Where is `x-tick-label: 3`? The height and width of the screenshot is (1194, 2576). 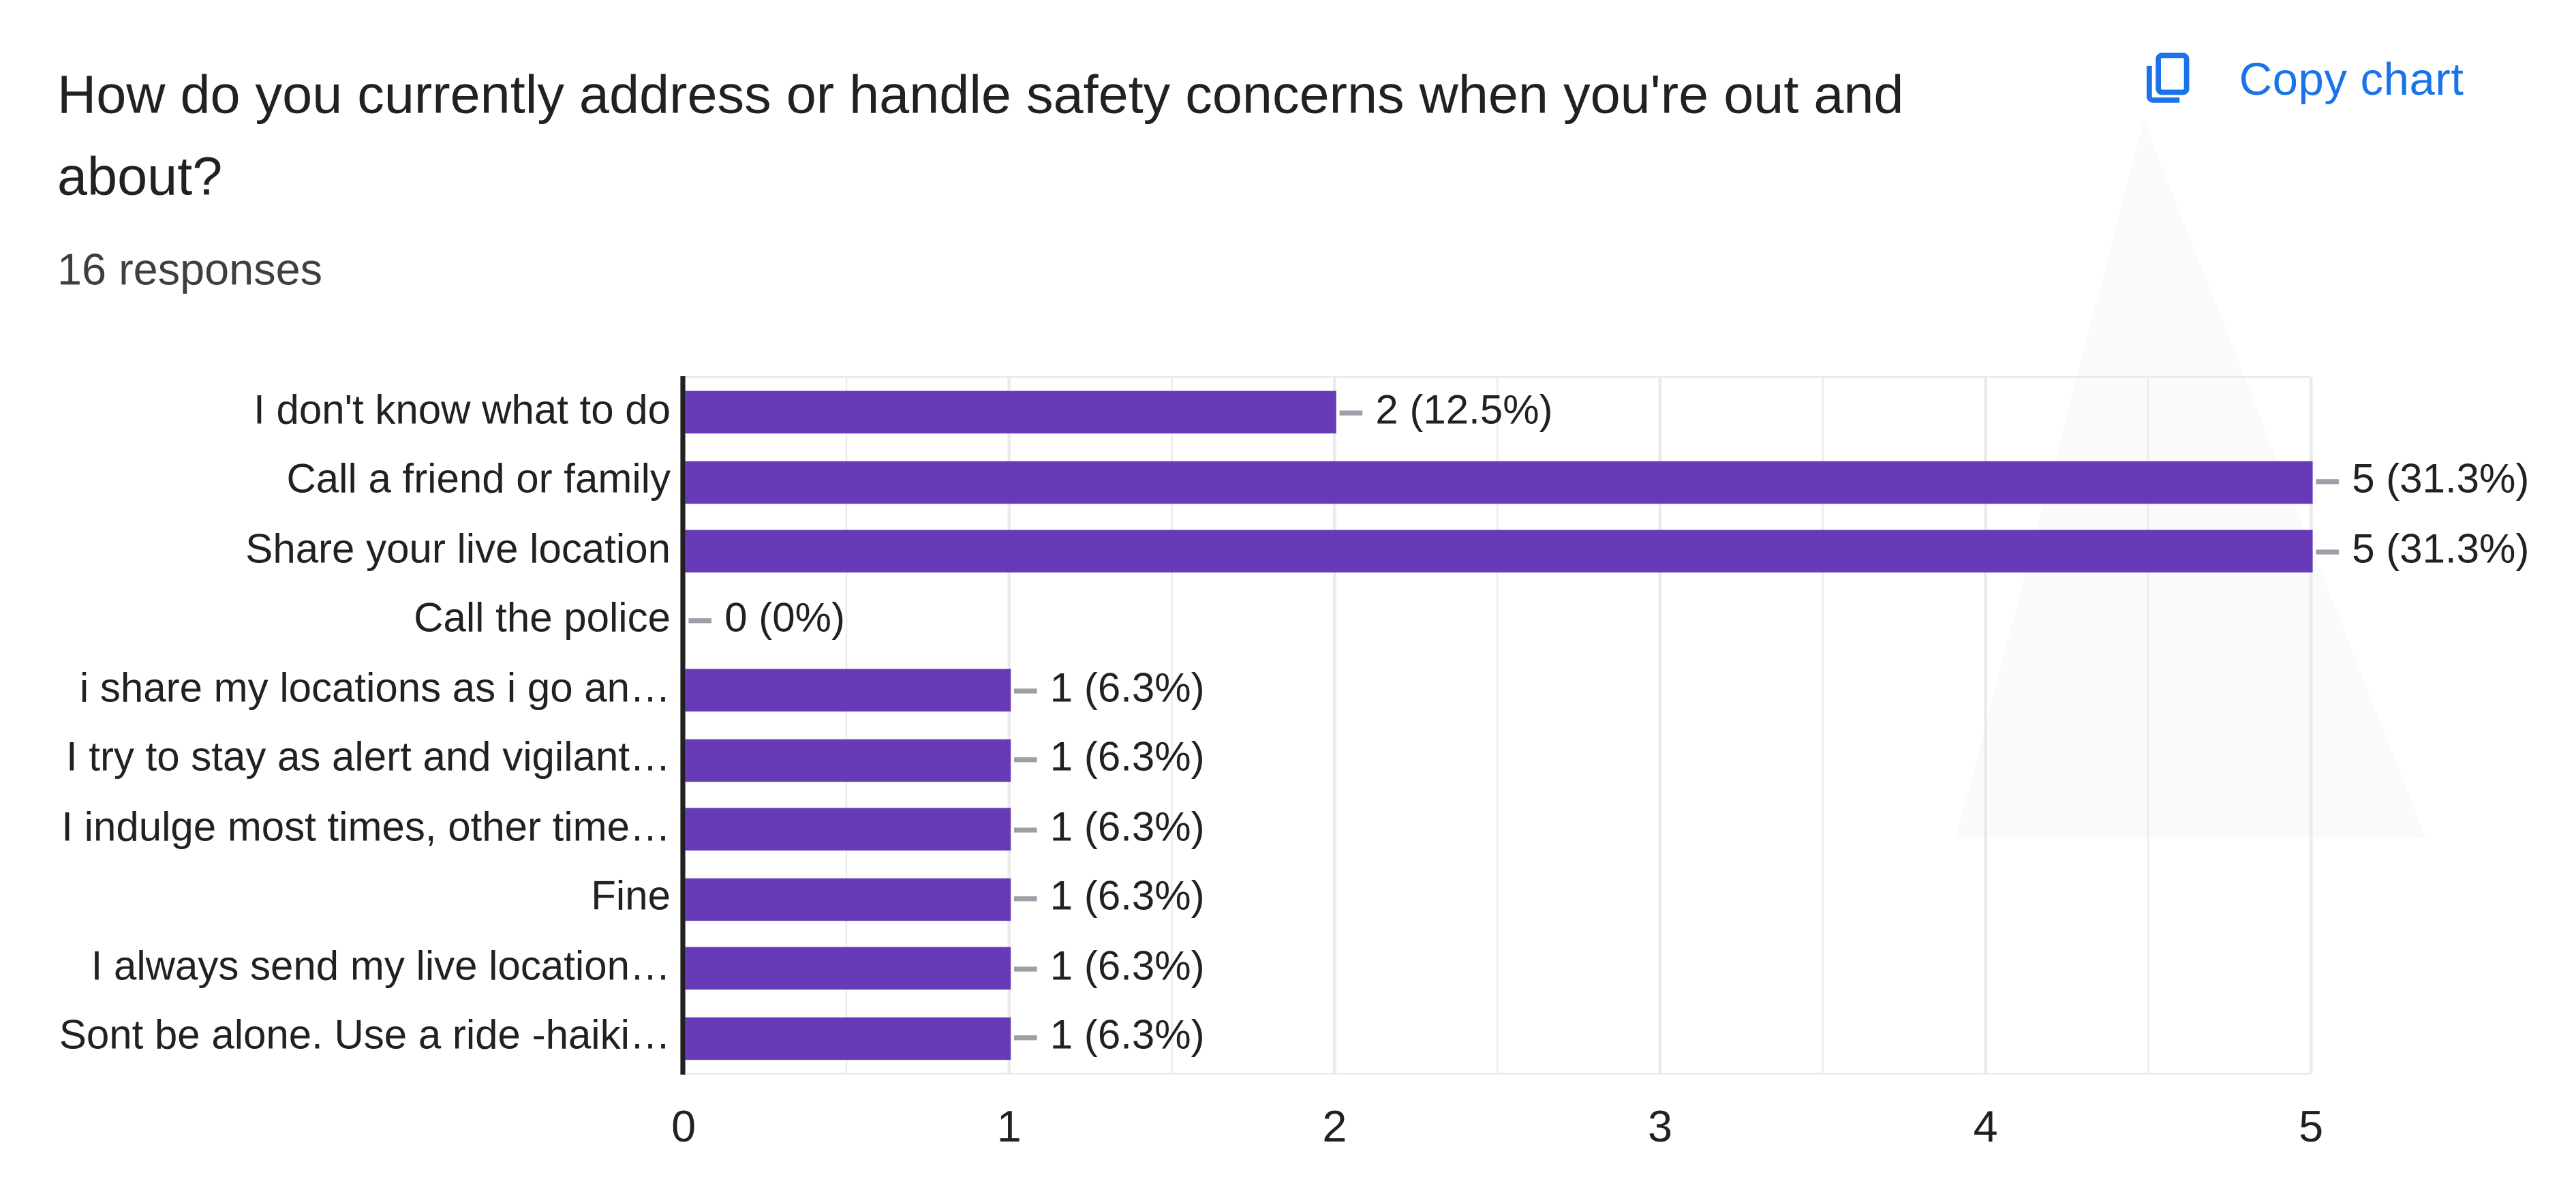
x-tick-label: 3 is located at coordinates (1660, 1127).